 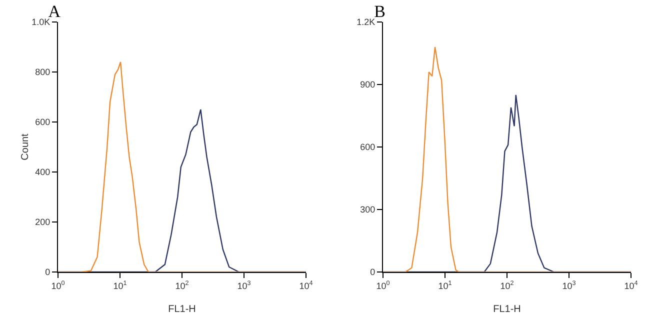 I want to click on y-tick-label: 400, so click(x=42, y=172).